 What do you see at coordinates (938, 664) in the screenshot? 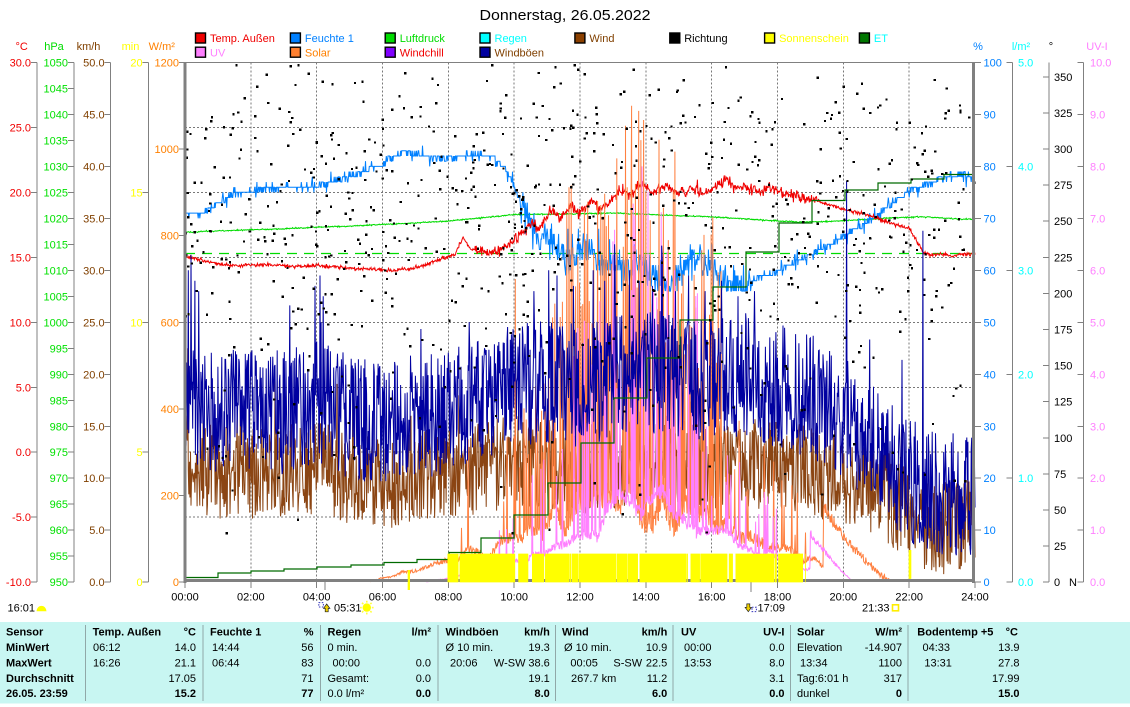
I see `svg-text: 13:31` at bounding box center [938, 664].